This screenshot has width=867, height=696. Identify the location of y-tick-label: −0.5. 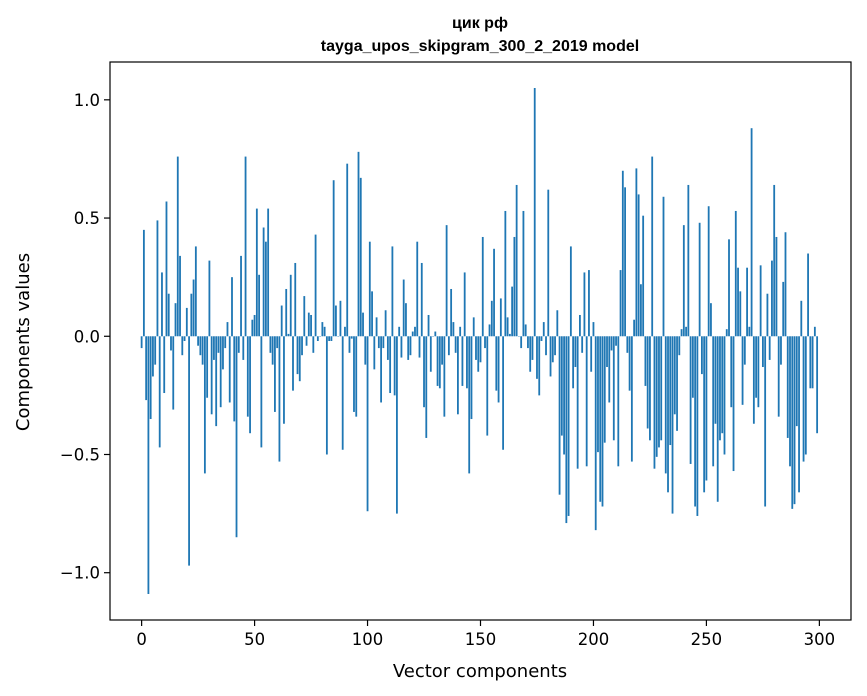
(80, 454).